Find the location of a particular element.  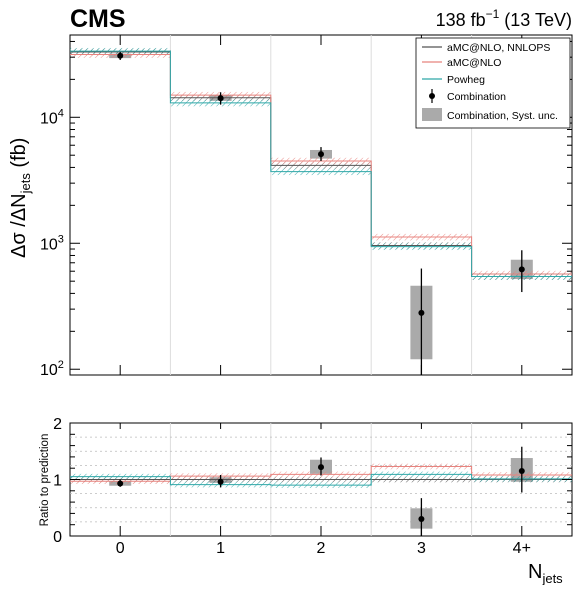

x-tick-label: 4+ is located at coordinates (522, 548).